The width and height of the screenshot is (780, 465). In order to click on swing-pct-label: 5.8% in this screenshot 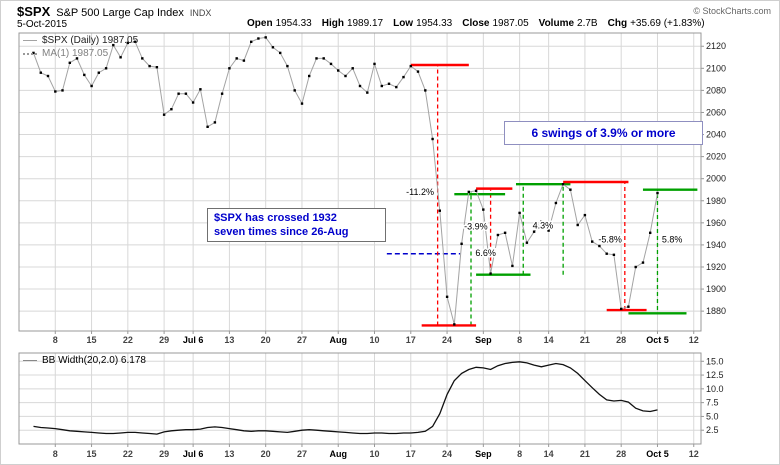, I will do `click(672, 240)`.